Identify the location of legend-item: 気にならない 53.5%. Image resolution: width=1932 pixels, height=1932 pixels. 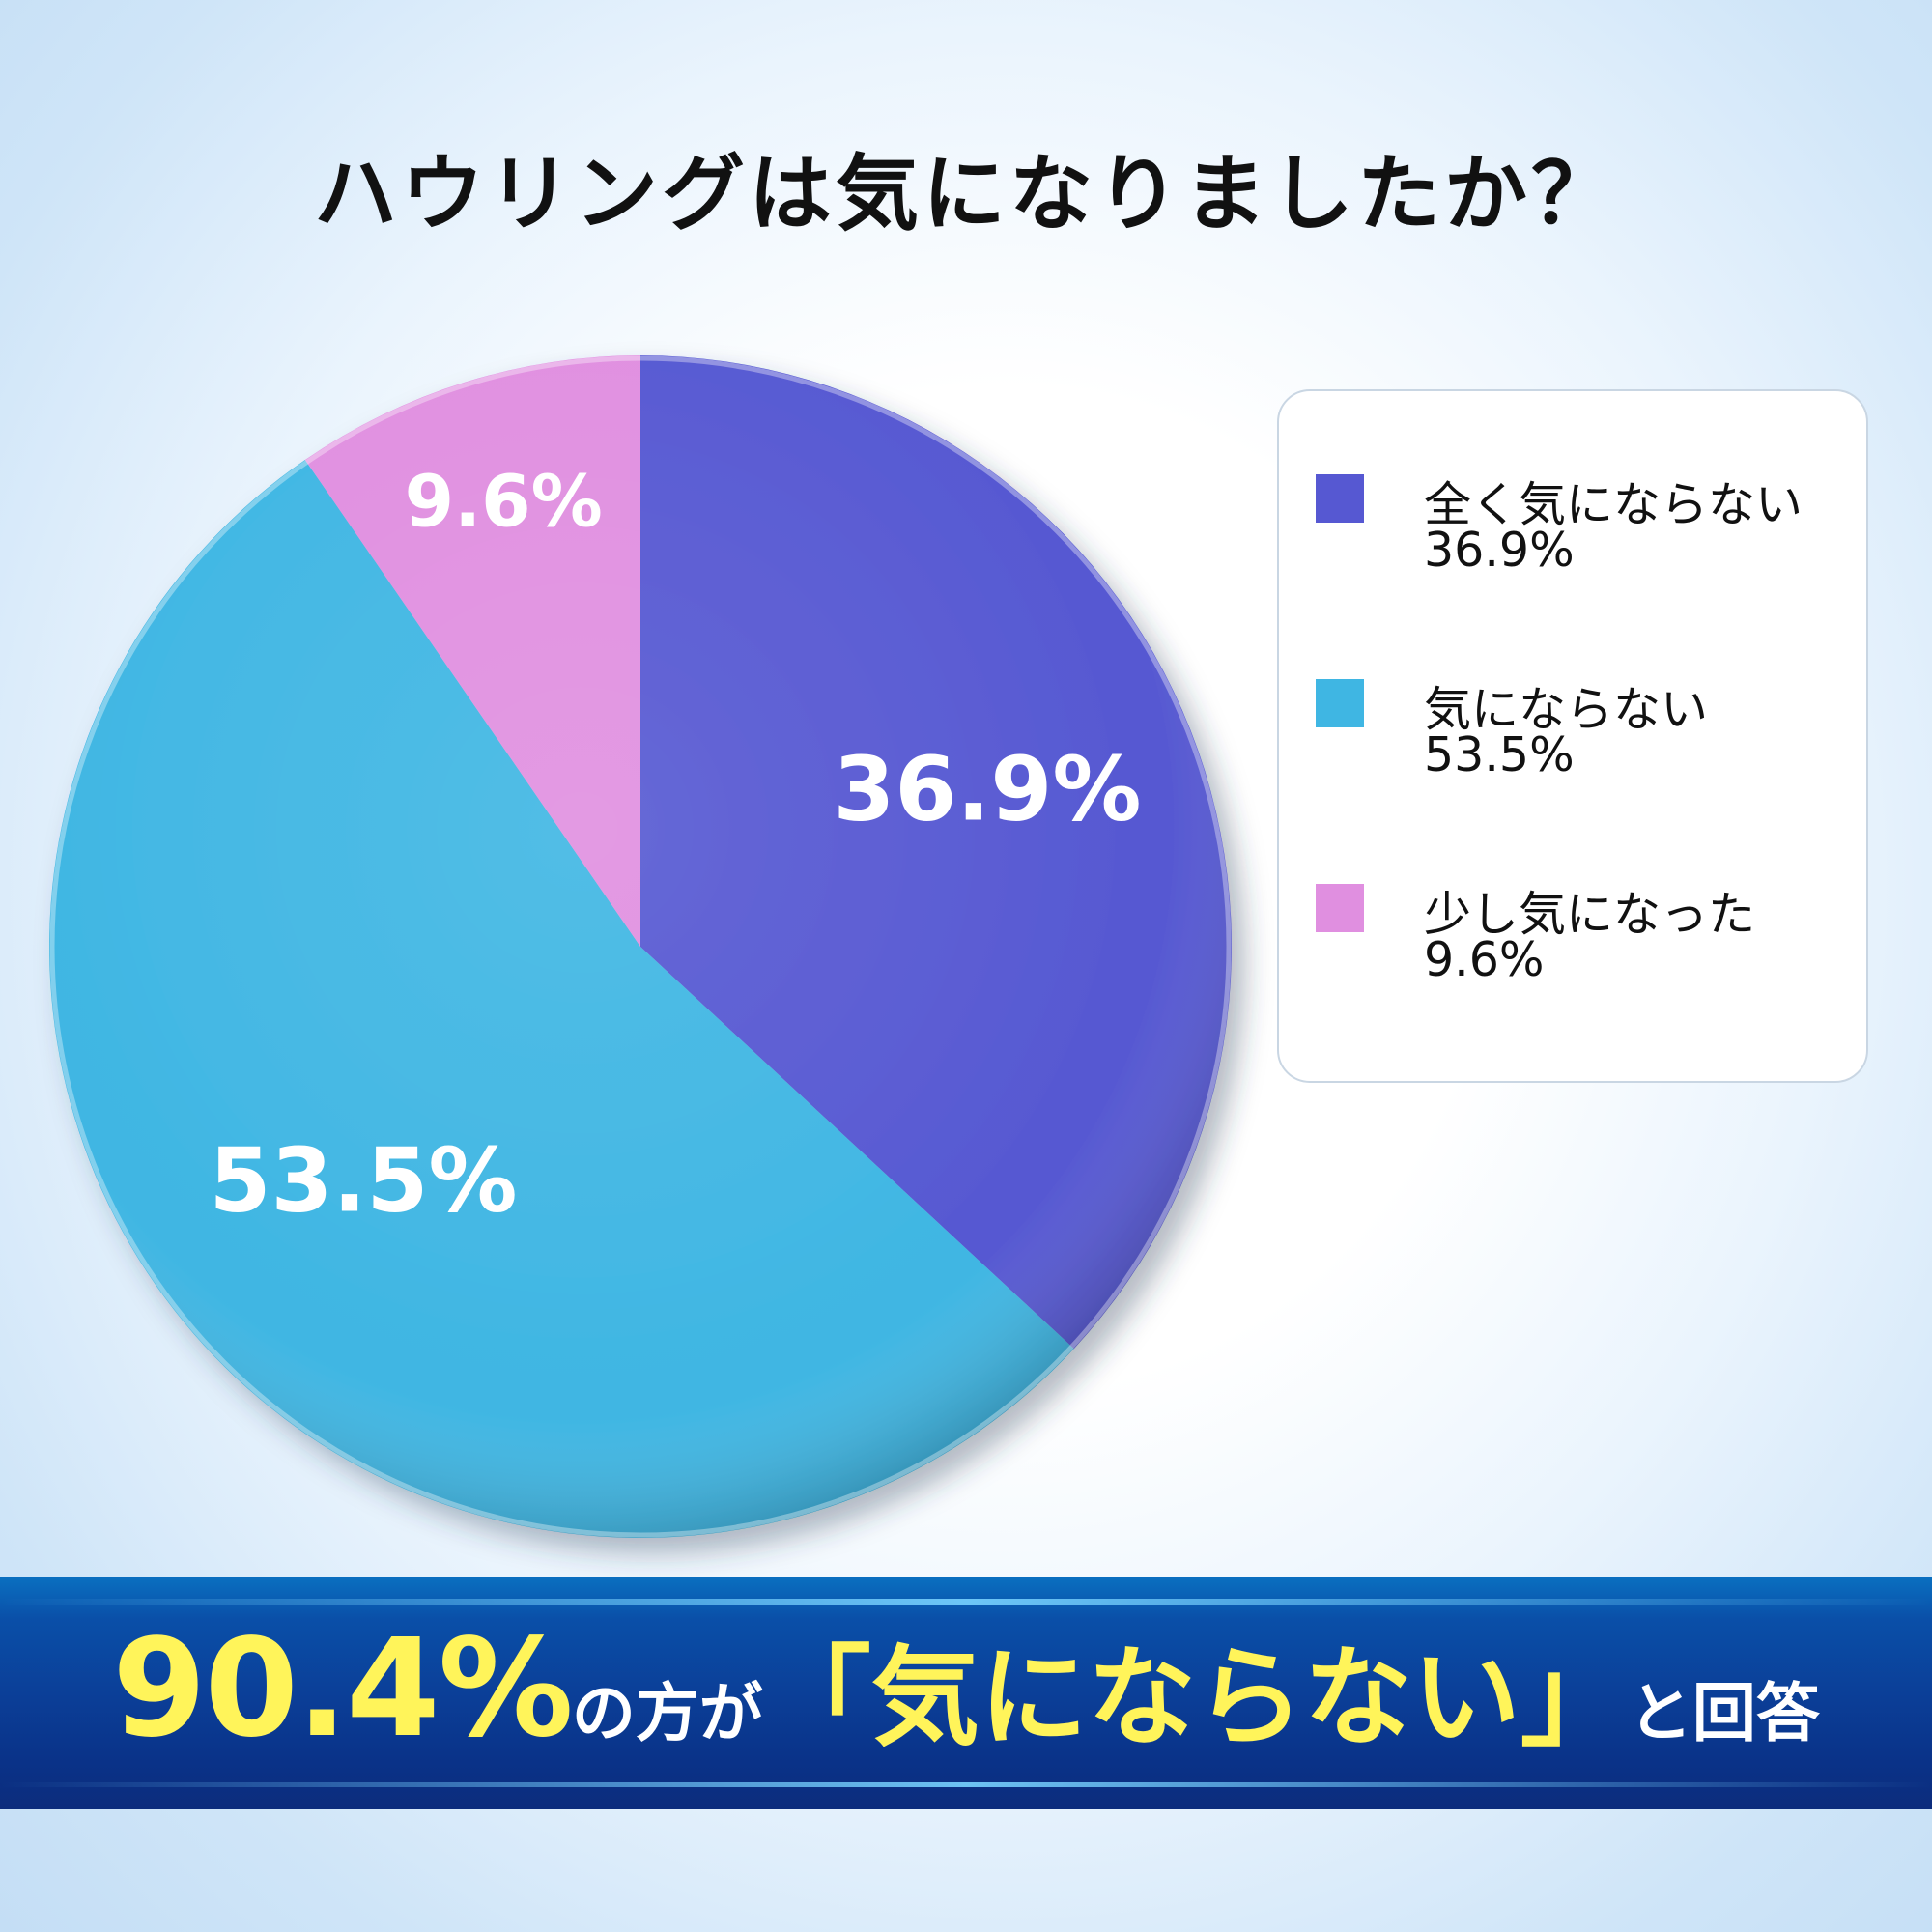
(1586, 729).